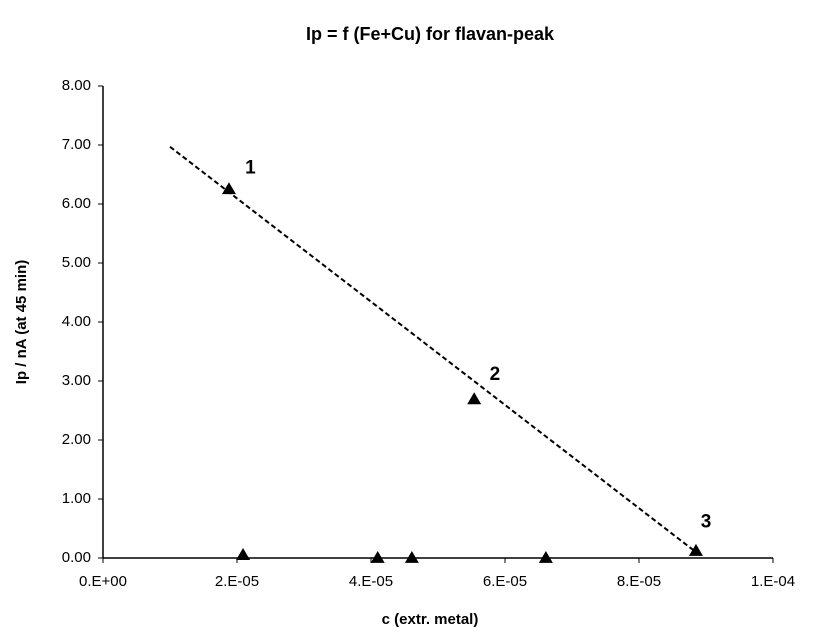 The image size is (829, 632). Describe the element at coordinates (76, 498) in the screenshot. I see `y-tick-label: 1.00` at that location.